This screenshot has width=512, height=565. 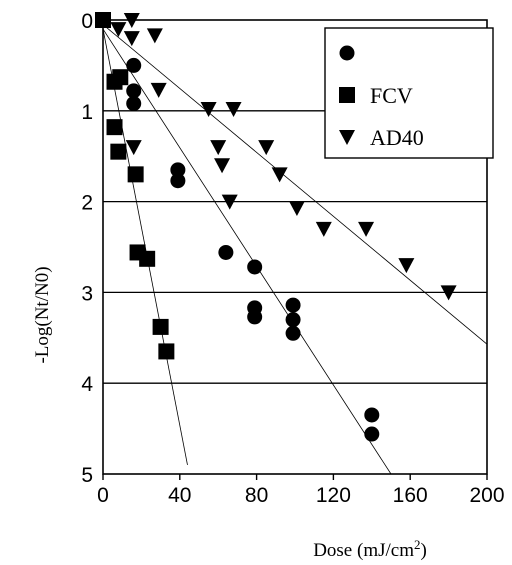 What do you see at coordinates (370, 549) in the screenshot?
I see `x-axis-label: Dose (mJ/cm2)` at bounding box center [370, 549].